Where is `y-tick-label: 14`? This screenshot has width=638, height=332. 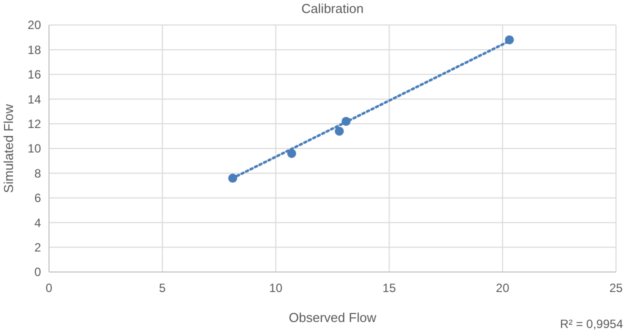 y-tick-label: 14 is located at coordinates (35, 99).